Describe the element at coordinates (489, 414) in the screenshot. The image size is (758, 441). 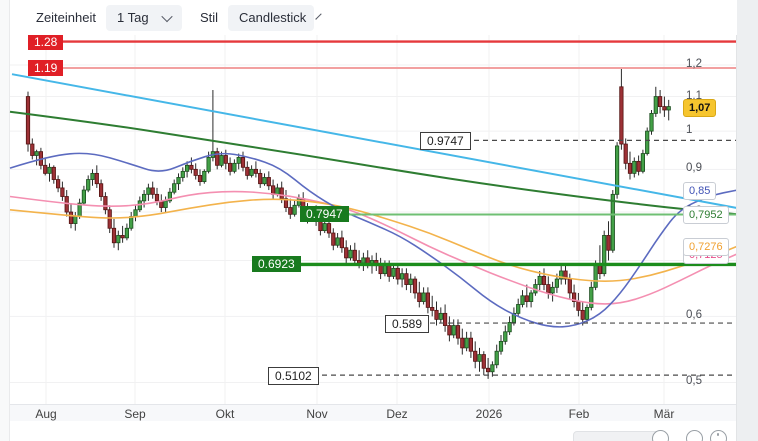
I see `x-axis-label: 2026` at that location.